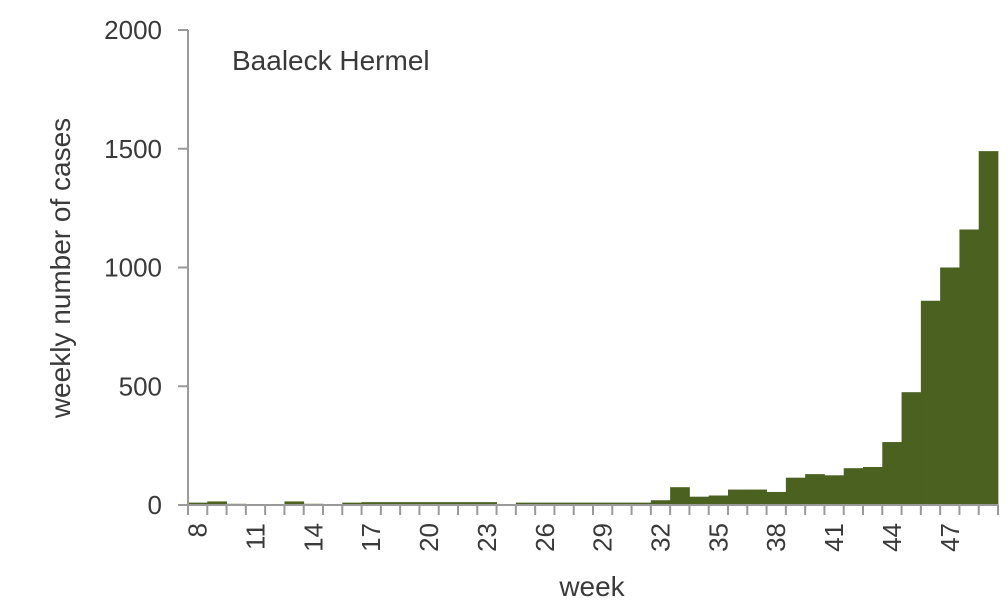 The image size is (1008, 608). Describe the element at coordinates (718, 537) in the screenshot. I see `x-tick-label-35: 35` at that location.